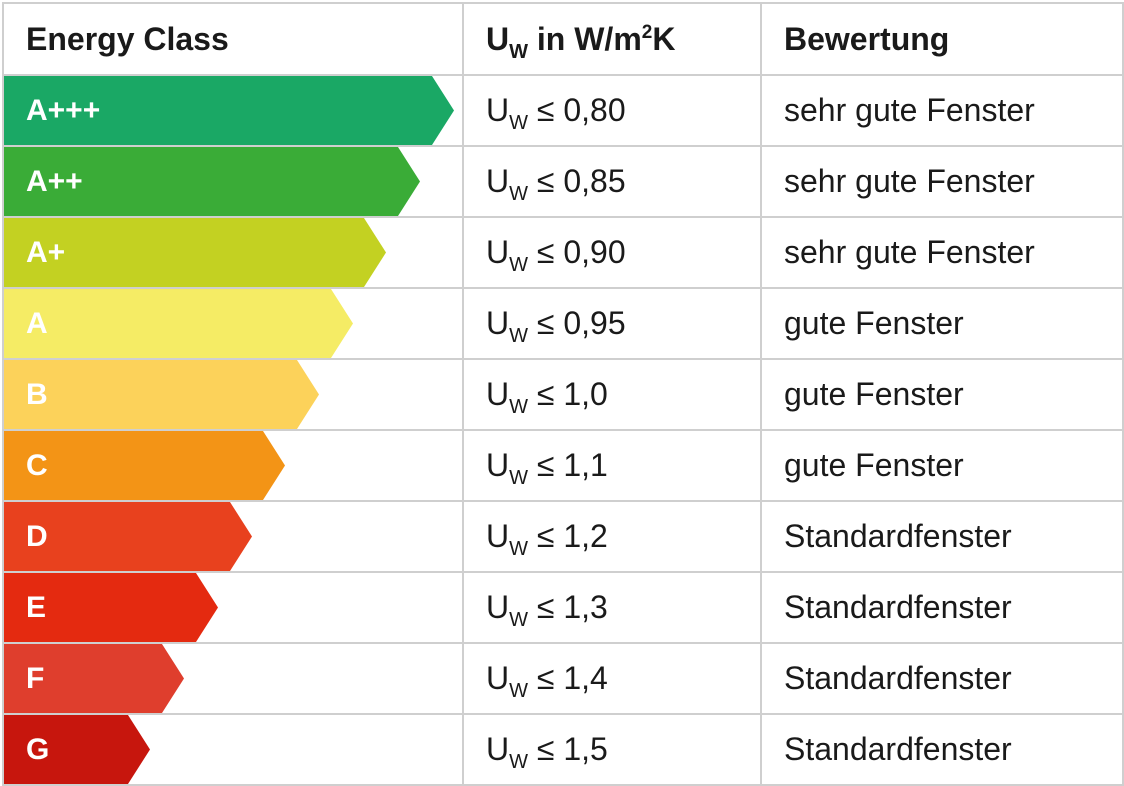 This screenshot has height=786, width=1124. I want to click on energy-class-cell: D, so click(233, 536).